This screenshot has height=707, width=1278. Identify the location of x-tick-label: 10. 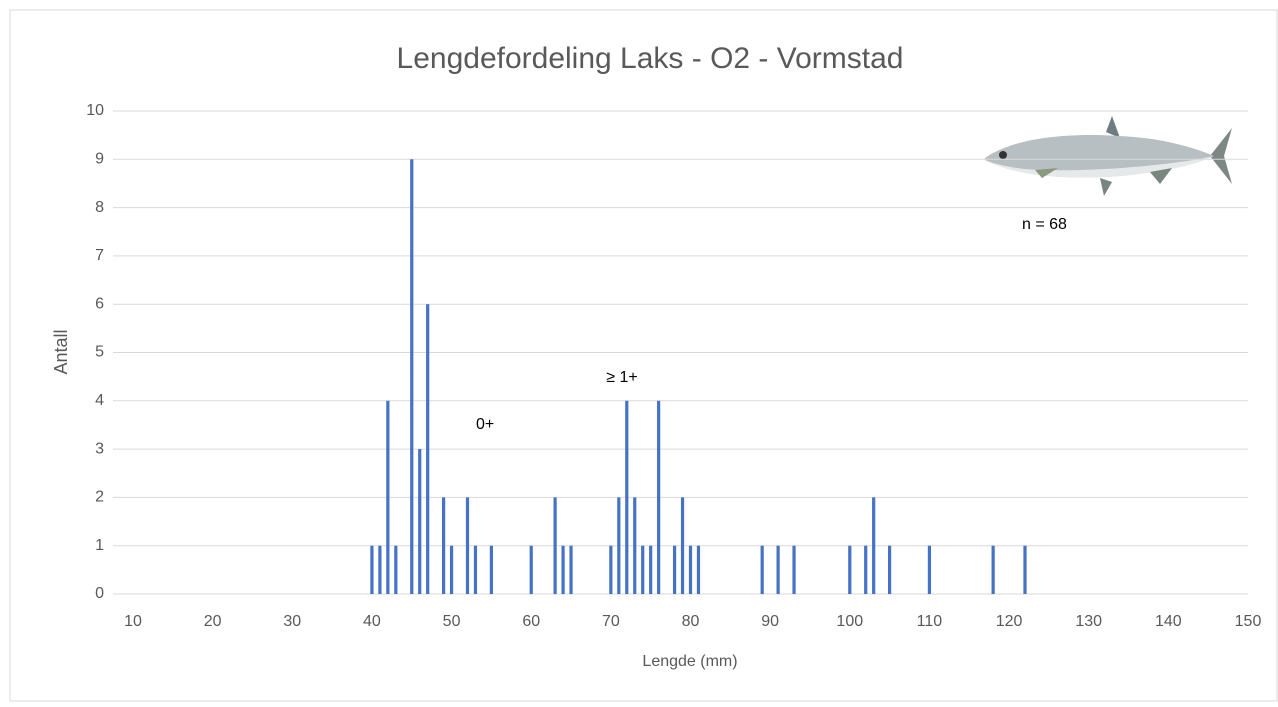
(133, 621).